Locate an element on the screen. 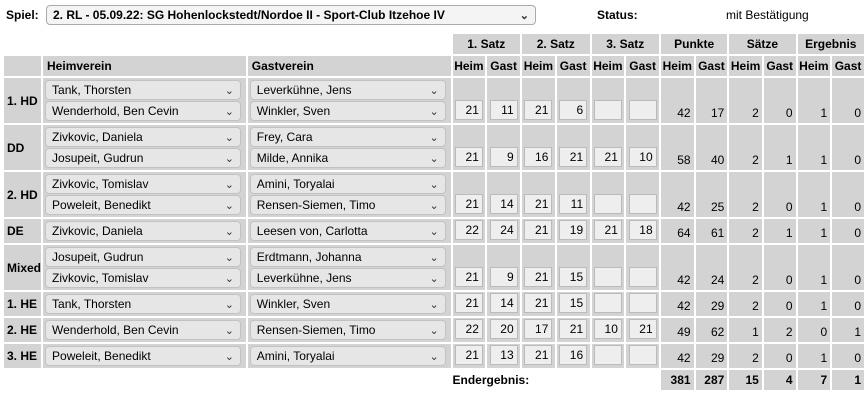  home-players-cell: Josupeit, Gudrun ⌄ Zivkovic, Tomislav ⌄ is located at coordinates (144, 267).